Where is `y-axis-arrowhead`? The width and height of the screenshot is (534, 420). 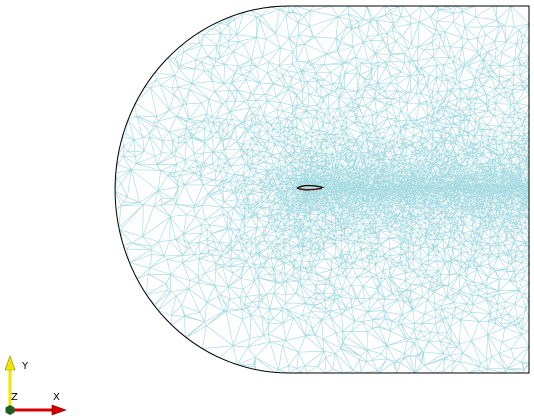 y-axis-arrowhead is located at coordinates (10, 363).